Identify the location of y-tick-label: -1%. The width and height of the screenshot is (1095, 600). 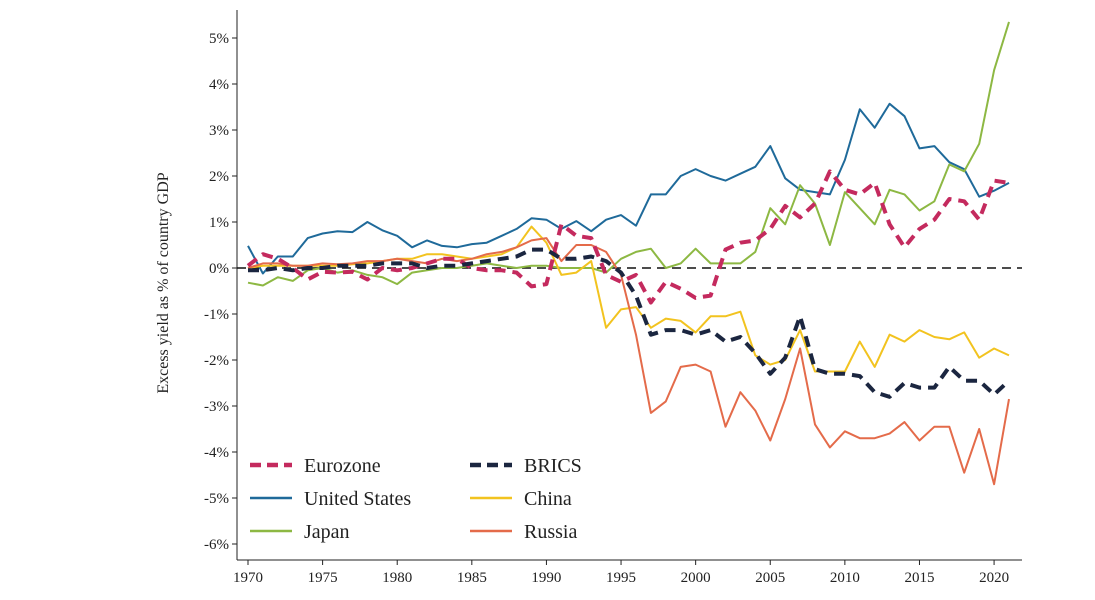
(216, 315).